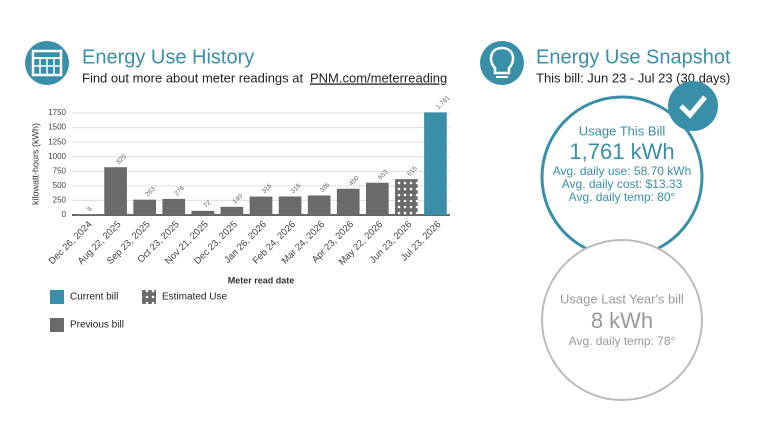 The image size is (762, 422). What do you see at coordinates (622, 341) in the screenshot?
I see `last-year-line: Avg. daily temp: 78°` at bounding box center [622, 341].